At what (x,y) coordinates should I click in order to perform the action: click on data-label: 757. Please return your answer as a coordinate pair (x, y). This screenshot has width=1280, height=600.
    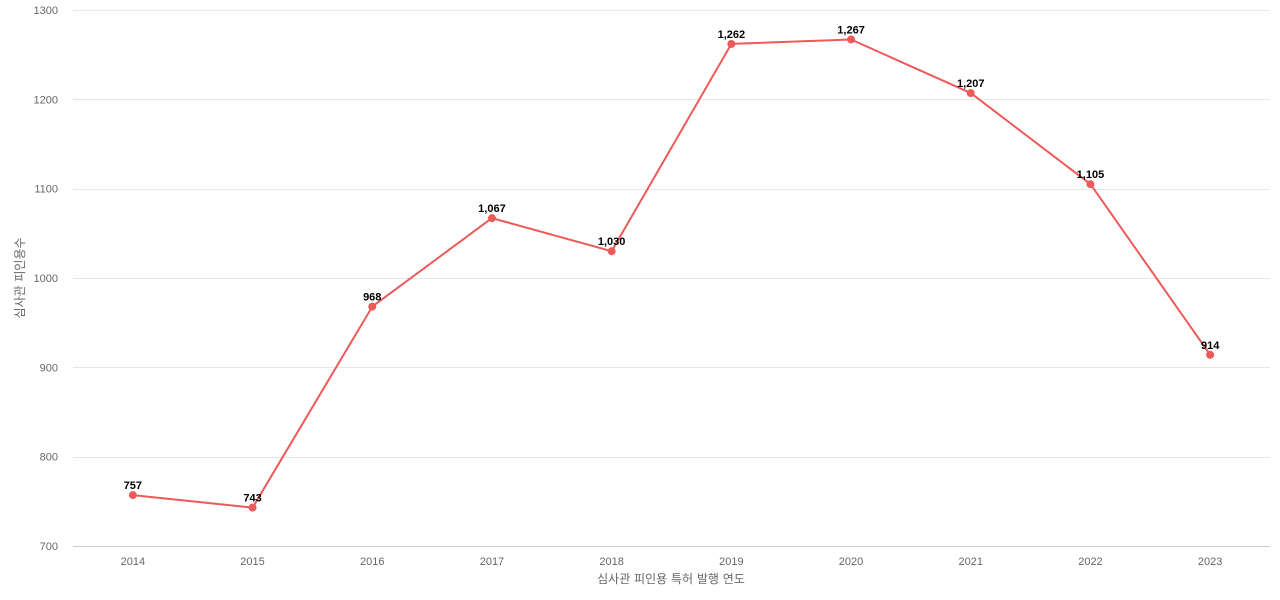
    Looking at the image, I should click on (133, 486).